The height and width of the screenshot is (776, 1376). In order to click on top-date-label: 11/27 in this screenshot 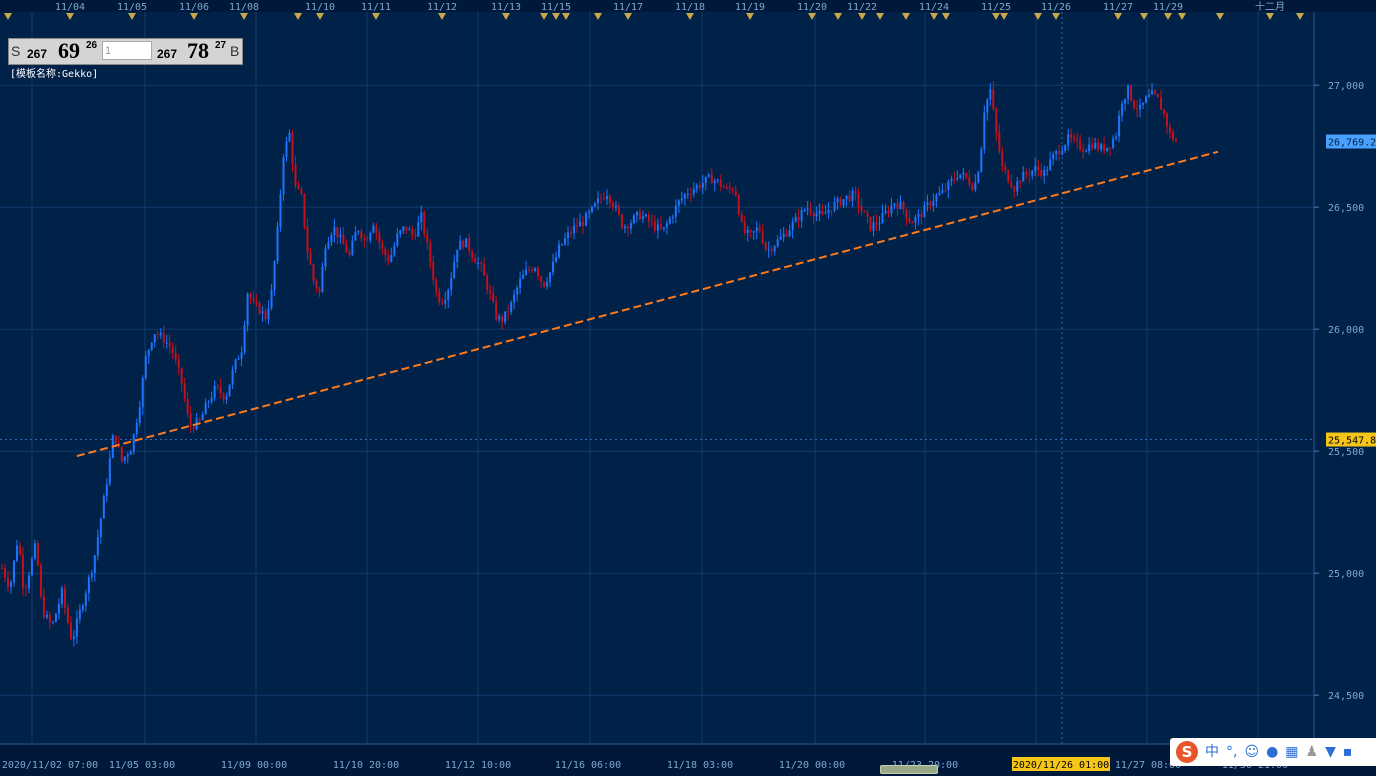, I will do `click(1118, 7)`.